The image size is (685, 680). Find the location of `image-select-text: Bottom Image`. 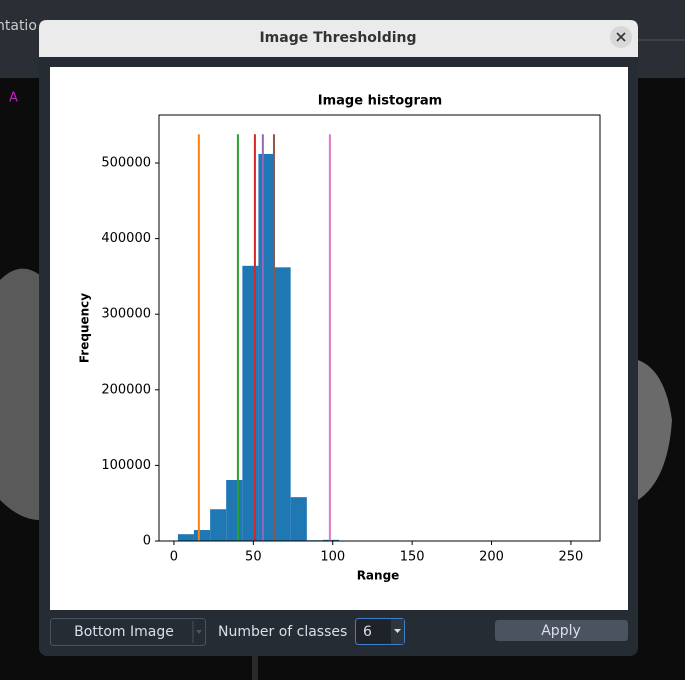

image-select-text: Bottom Image is located at coordinates (124, 632).